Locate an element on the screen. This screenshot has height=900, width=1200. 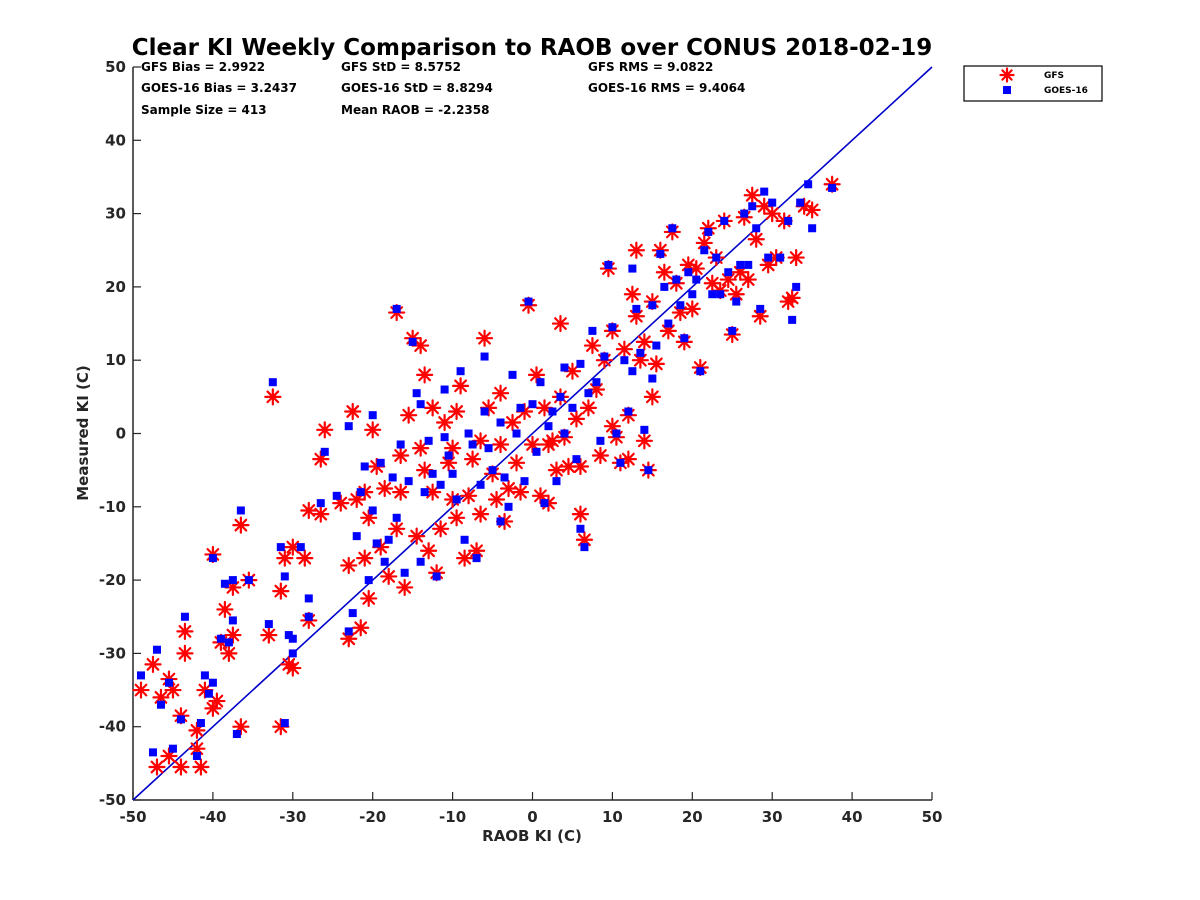
stat-goes16-std: GOES-16 StD = 8.8294 is located at coordinates (417, 88).